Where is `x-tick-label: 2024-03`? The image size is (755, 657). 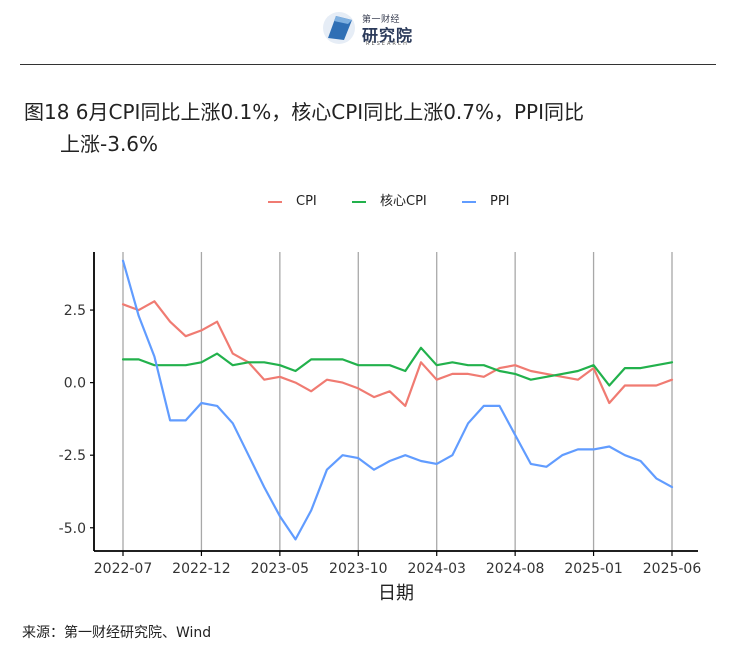
x-tick-label: 2024-03 is located at coordinates (436, 569).